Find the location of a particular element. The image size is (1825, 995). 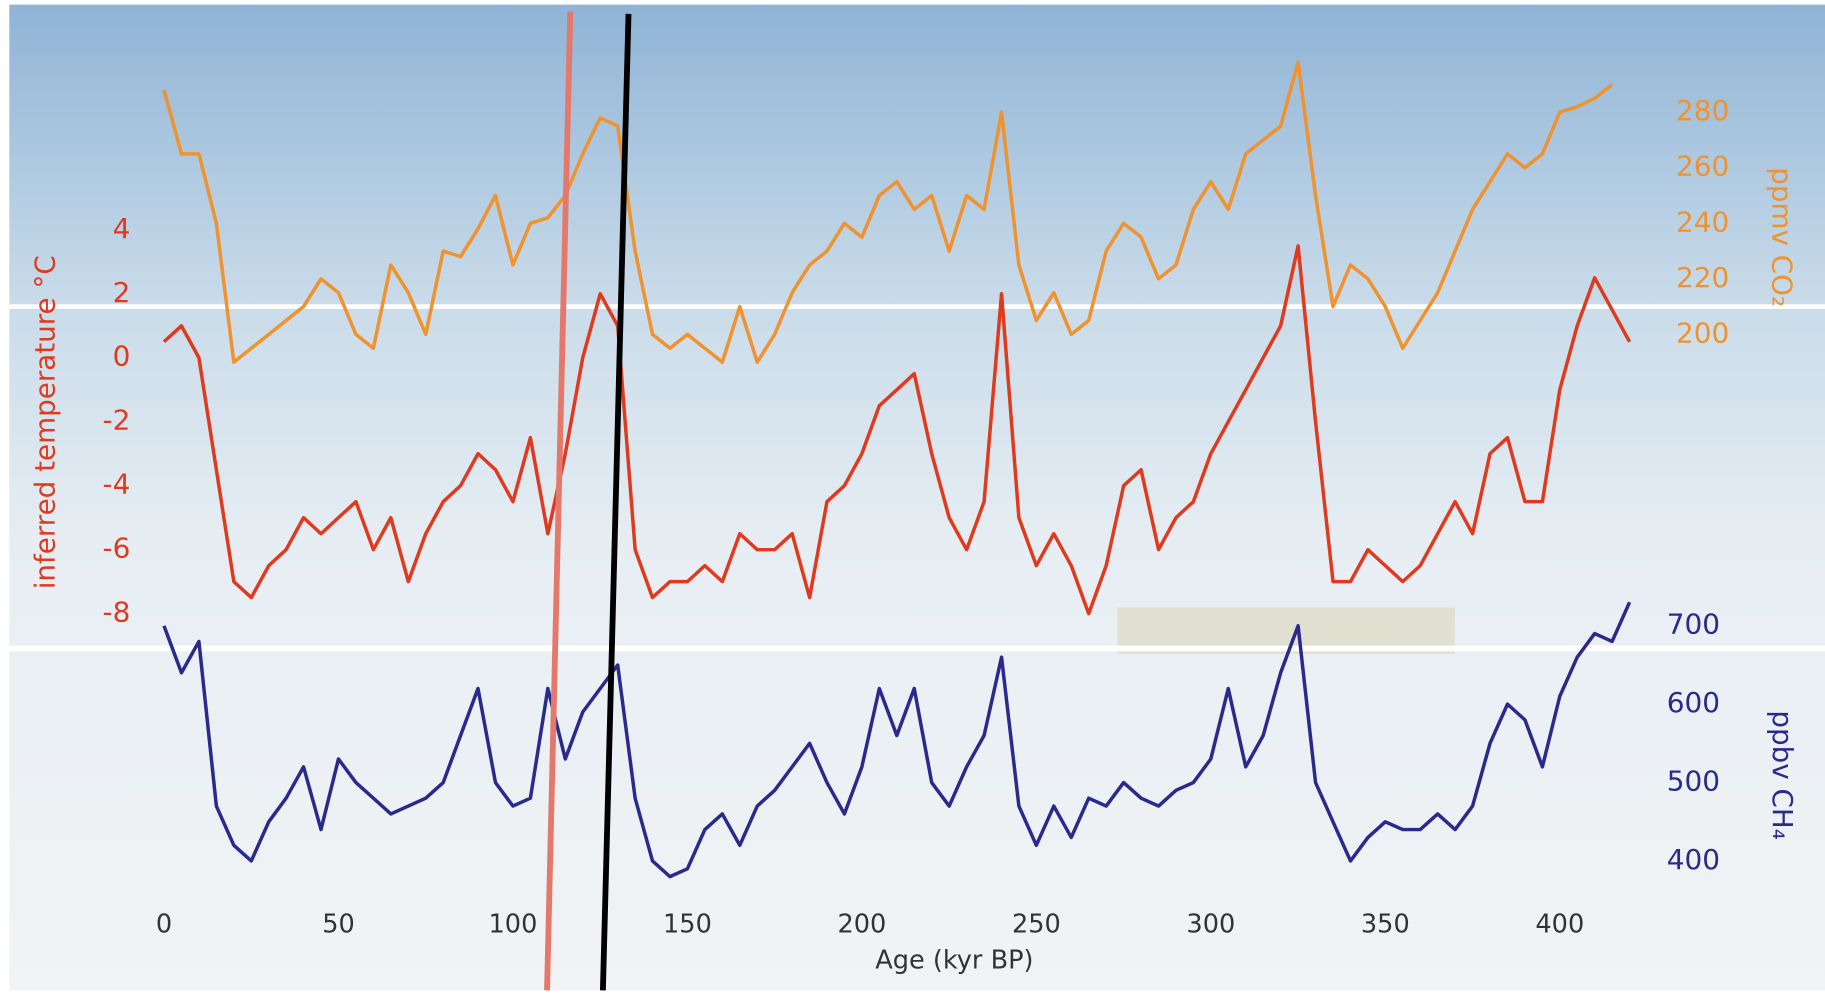

x-tick-label: 100 is located at coordinates (513, 925).